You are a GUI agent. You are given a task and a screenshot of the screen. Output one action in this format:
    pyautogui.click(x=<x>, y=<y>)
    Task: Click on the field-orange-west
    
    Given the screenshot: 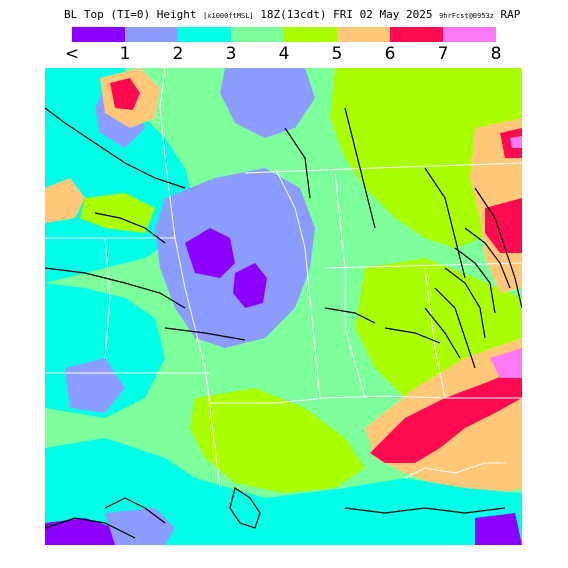 What is the action you would take?
    pyautogui.click(x=65, y=200)
    